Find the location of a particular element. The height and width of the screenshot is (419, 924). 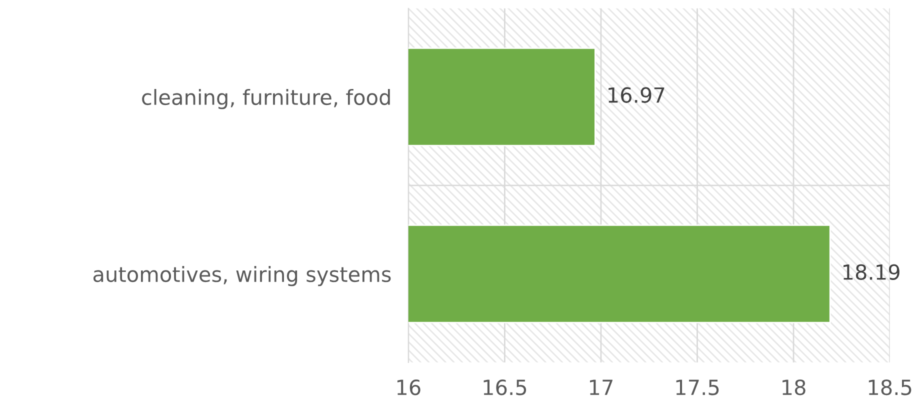

y-tick-label: cleaning, furniture, food is located at coordinates (266, 99).